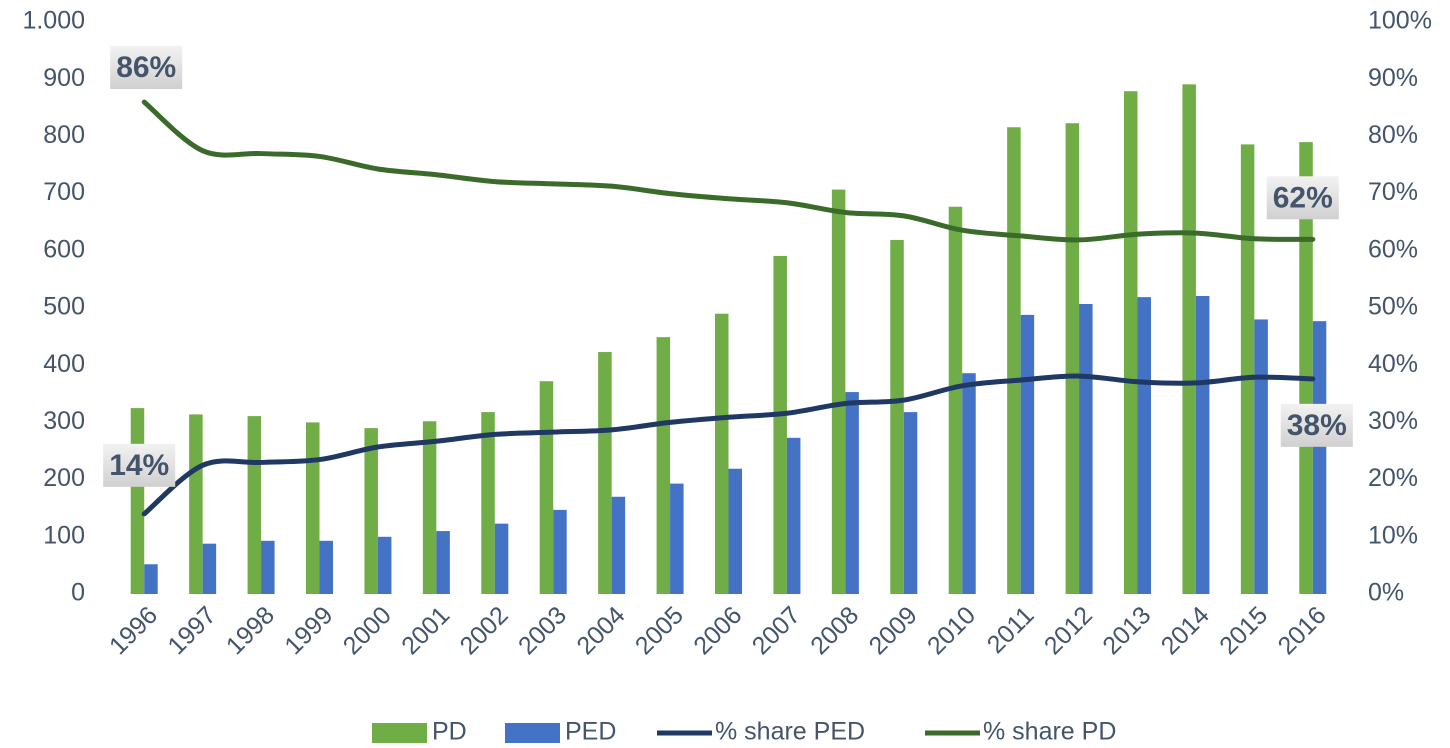 The width and height of the screenshot is (1450, 748). I want to click on x-tick-label: 2002, so click(484, 630).